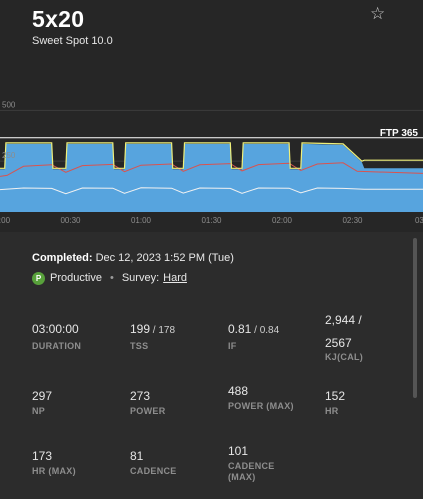 The width and height of the screenshot is (423, 499). Describe the element at coordinates (175, 278) in the screenshot. I see `survey-link: Hard` at that location.